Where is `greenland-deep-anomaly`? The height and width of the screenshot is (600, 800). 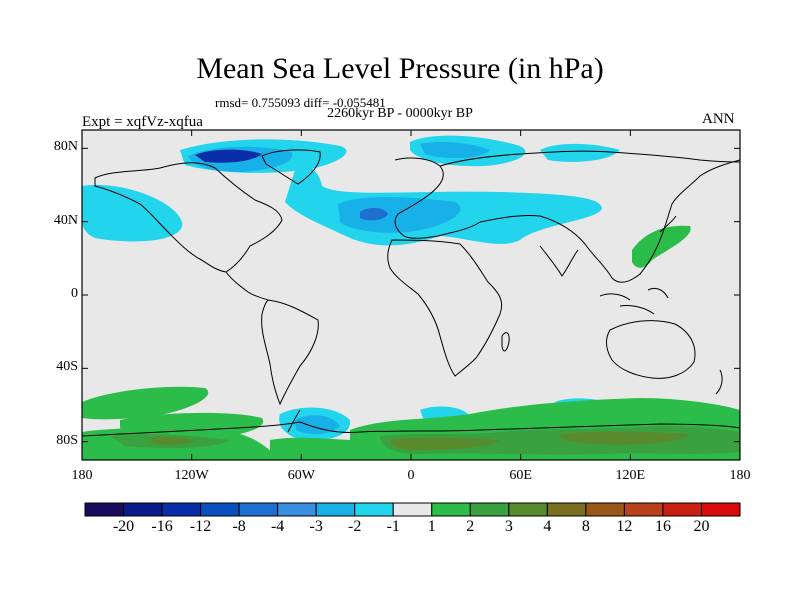 greenland-deep-anomaly is located at coordinates (228, 156).